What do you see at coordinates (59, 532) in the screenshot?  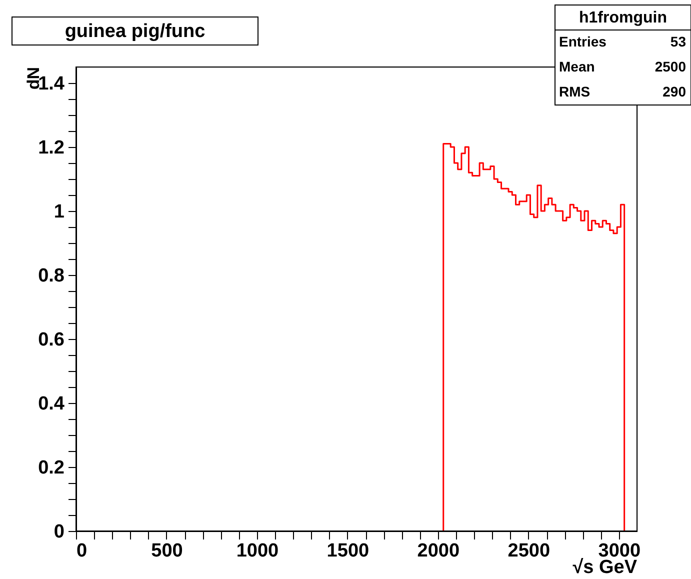 I see `y-tick-label: 0` at bounding box center [59, 532].